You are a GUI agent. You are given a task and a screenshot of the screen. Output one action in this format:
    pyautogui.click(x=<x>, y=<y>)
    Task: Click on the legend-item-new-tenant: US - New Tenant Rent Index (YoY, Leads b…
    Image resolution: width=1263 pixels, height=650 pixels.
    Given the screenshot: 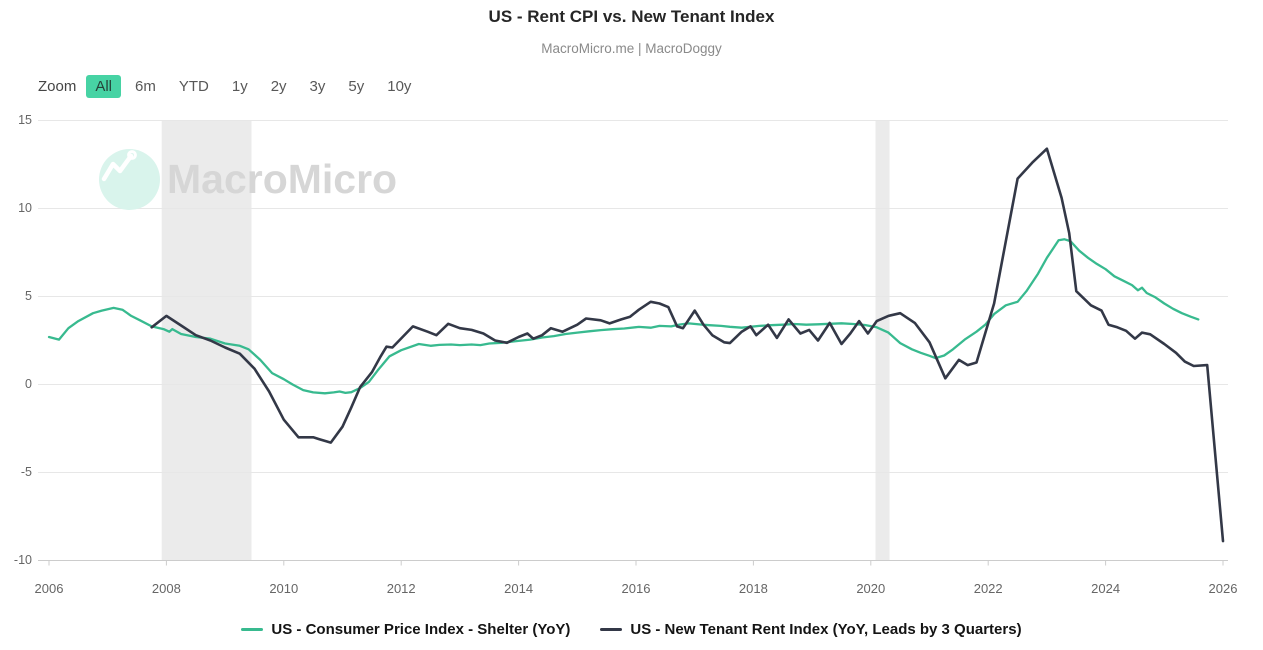 What is the action you would take?
    pyautogui.click(x=811, y=629)
    